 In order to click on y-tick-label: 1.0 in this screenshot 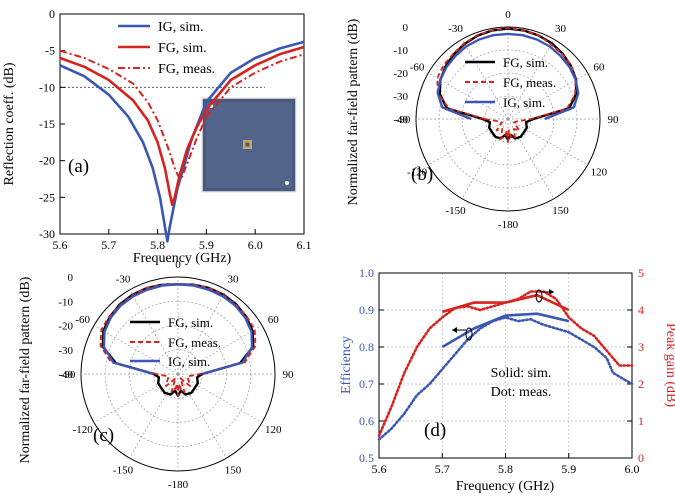, I will do `click(366, 273)`.